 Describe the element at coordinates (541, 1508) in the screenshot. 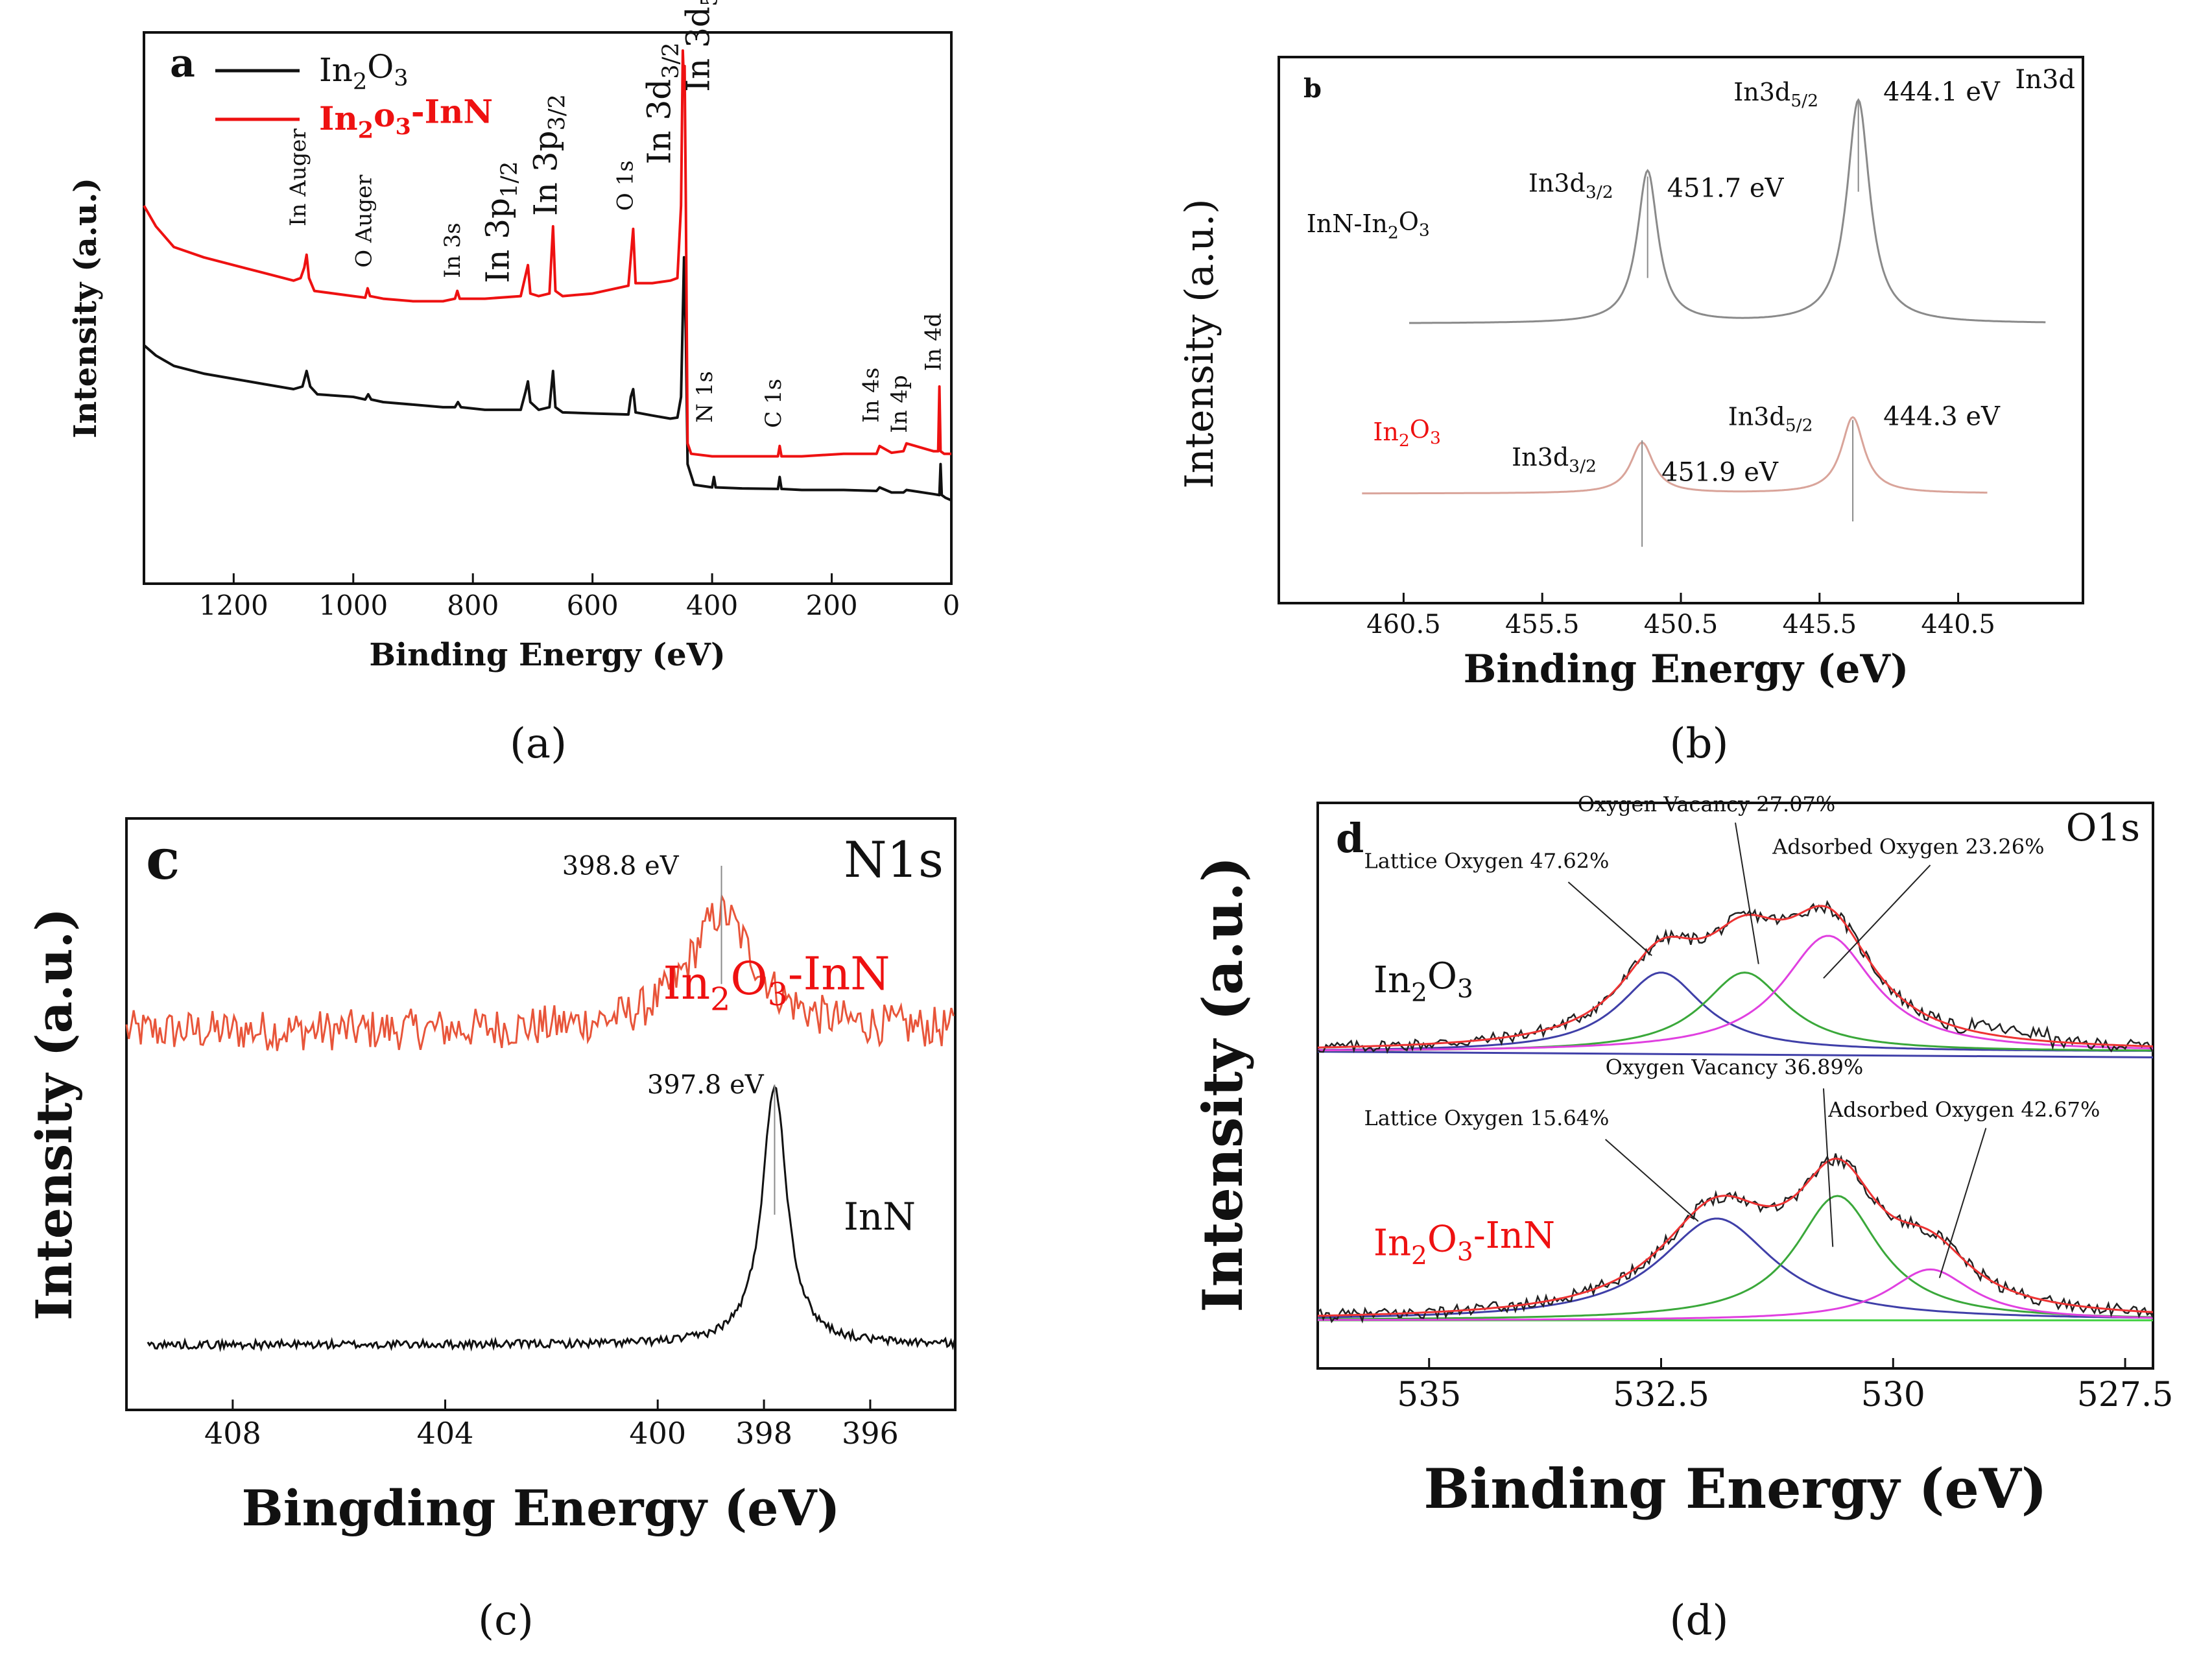

I see `panel-c-x-axis-label: Bingding Energy (eV)` at that location.